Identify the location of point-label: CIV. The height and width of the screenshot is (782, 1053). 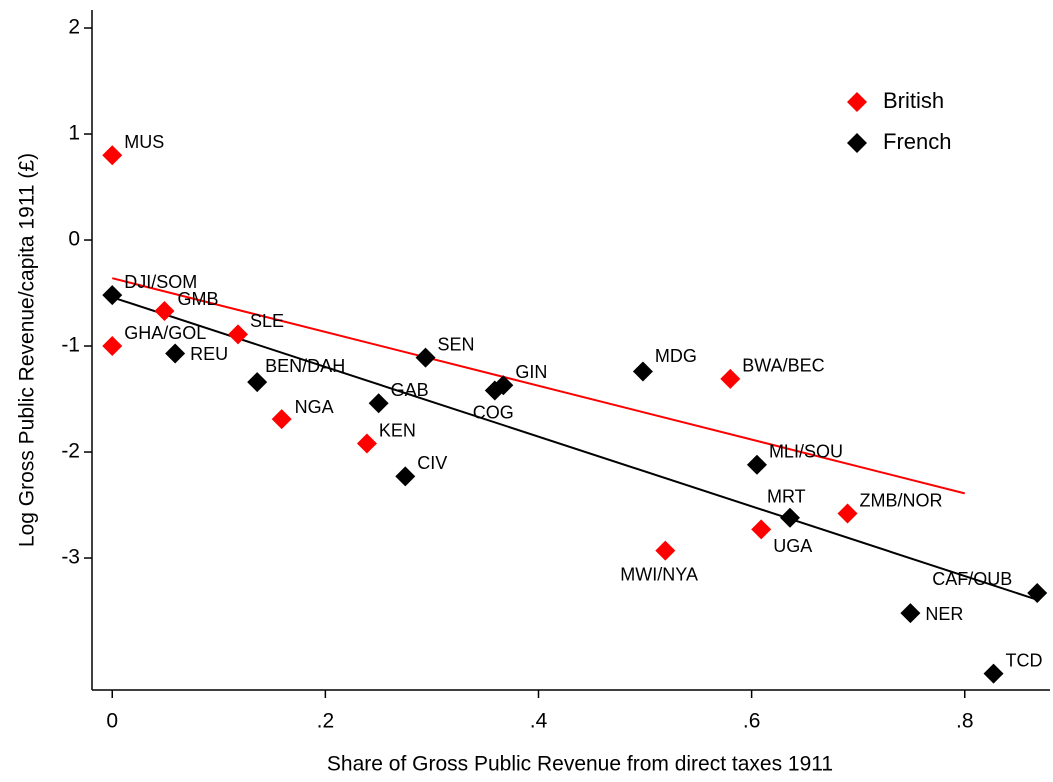
(432, 463).